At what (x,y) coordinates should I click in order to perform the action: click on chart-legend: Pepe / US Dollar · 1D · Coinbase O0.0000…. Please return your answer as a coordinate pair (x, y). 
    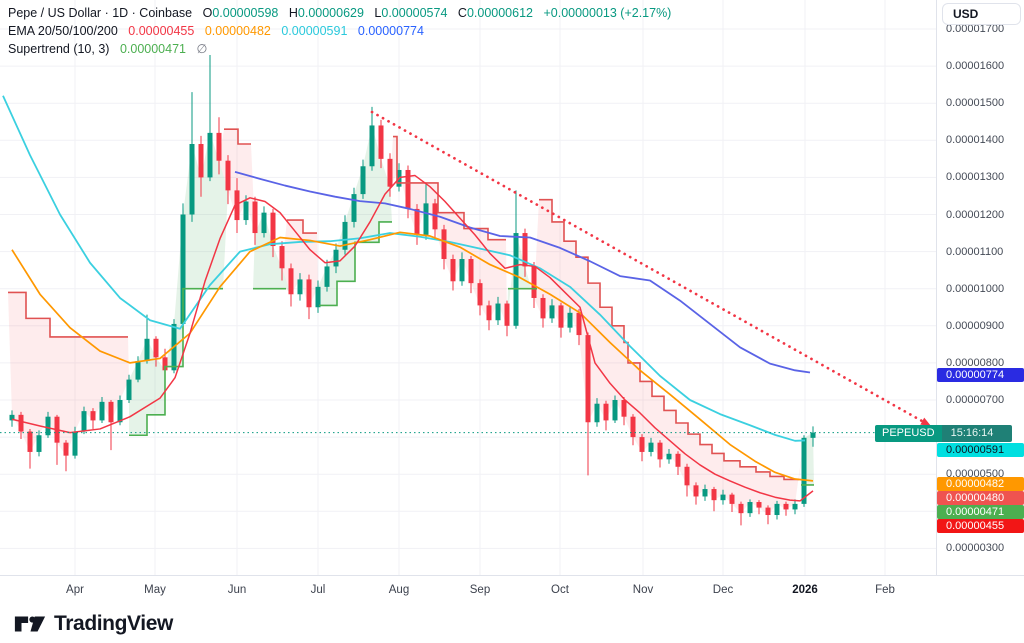
    Looking at the image, I should click on (339, 31).